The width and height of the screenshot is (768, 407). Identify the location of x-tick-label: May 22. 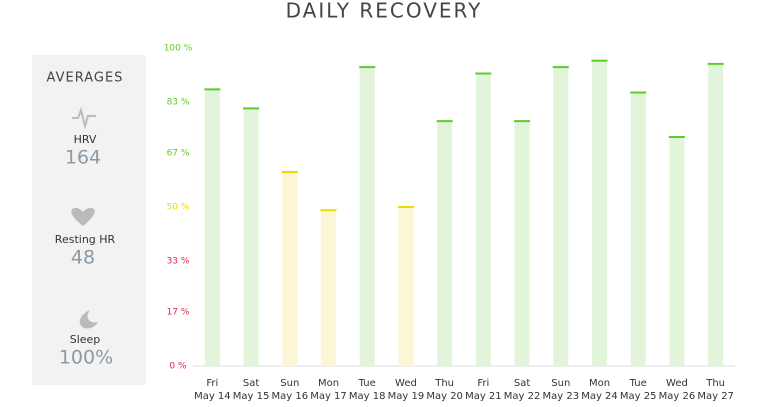
(522, 396).